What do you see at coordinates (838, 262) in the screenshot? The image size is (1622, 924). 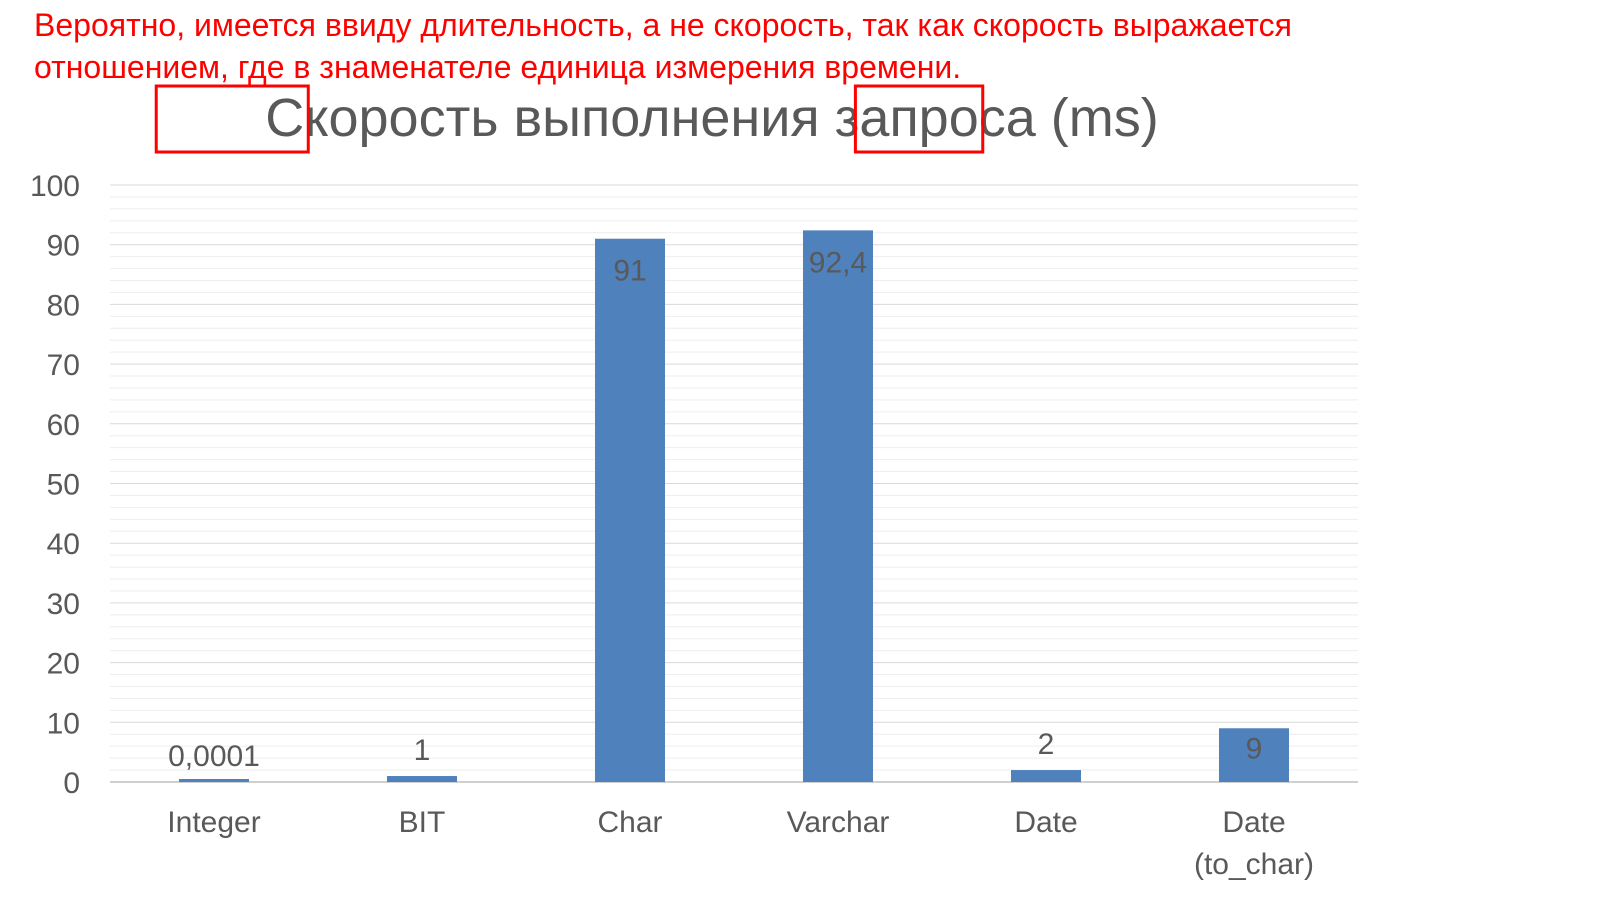 I see `data-label: 92,4` at bounding box center [838, 262].